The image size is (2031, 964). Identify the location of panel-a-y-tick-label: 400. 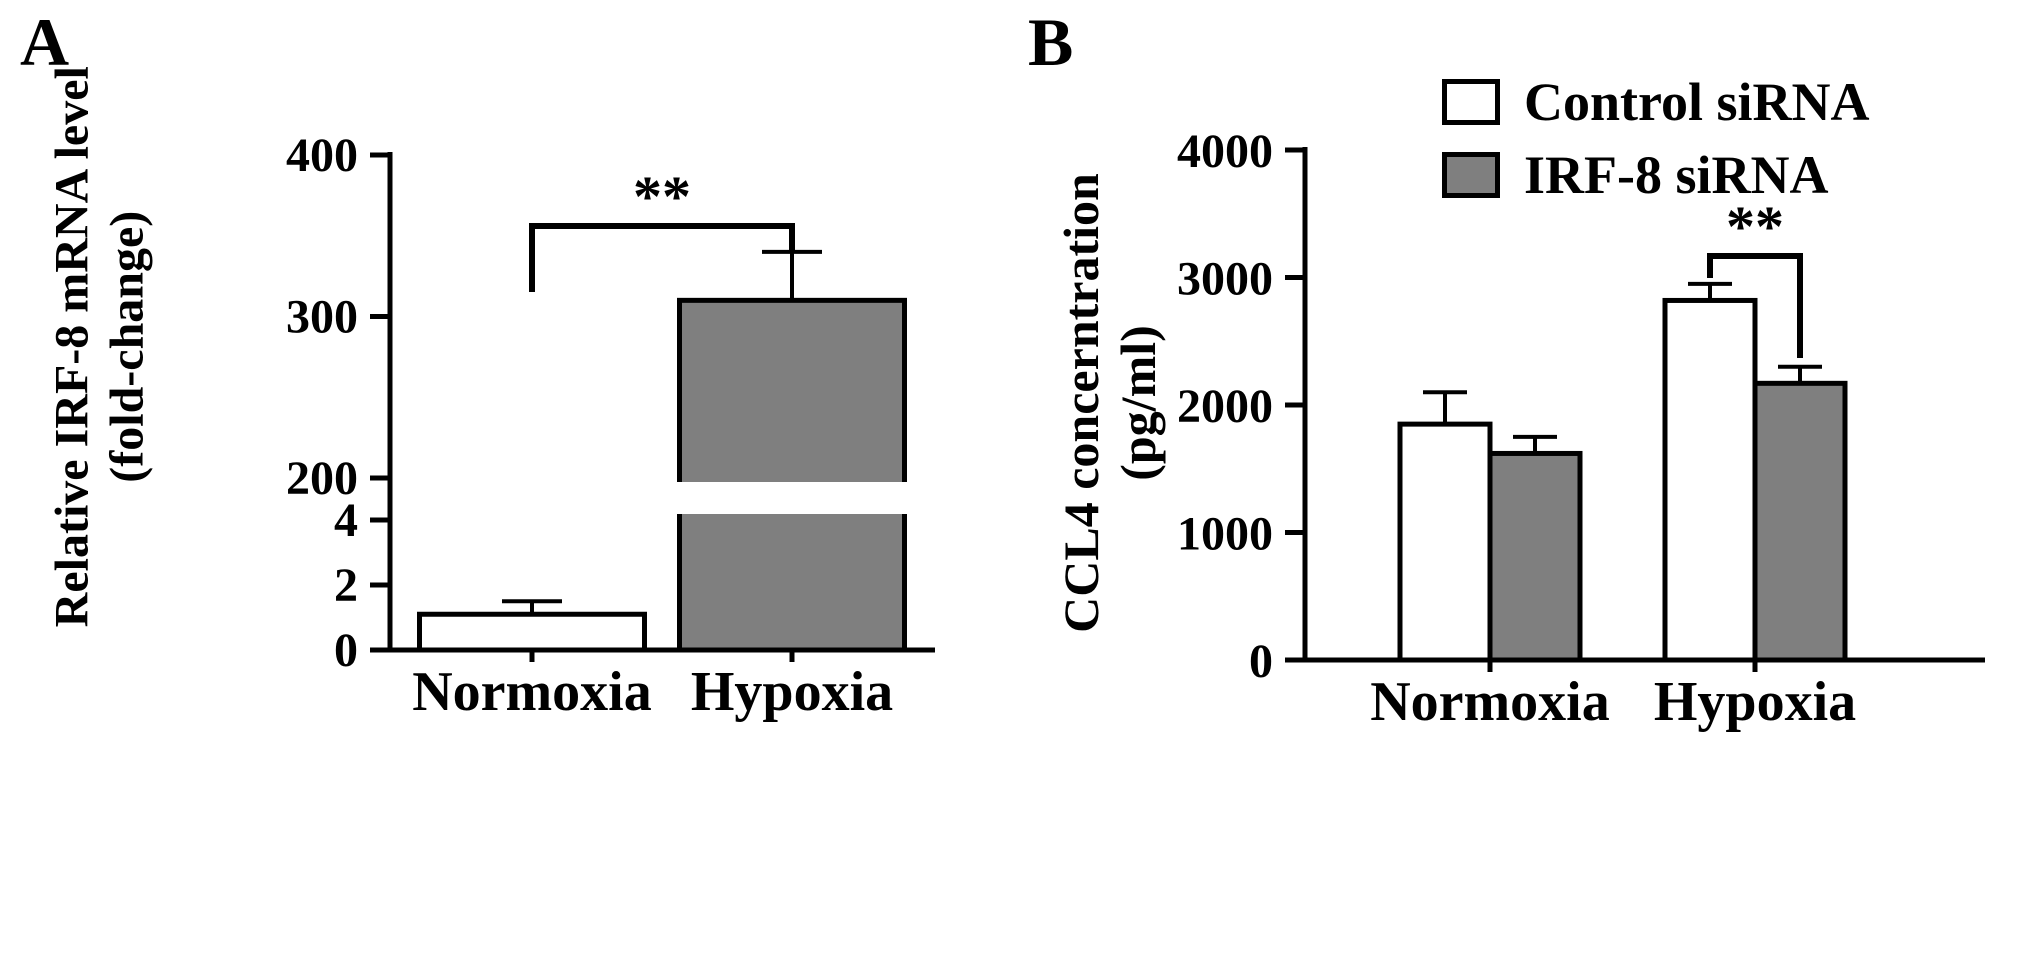
(322, 155).